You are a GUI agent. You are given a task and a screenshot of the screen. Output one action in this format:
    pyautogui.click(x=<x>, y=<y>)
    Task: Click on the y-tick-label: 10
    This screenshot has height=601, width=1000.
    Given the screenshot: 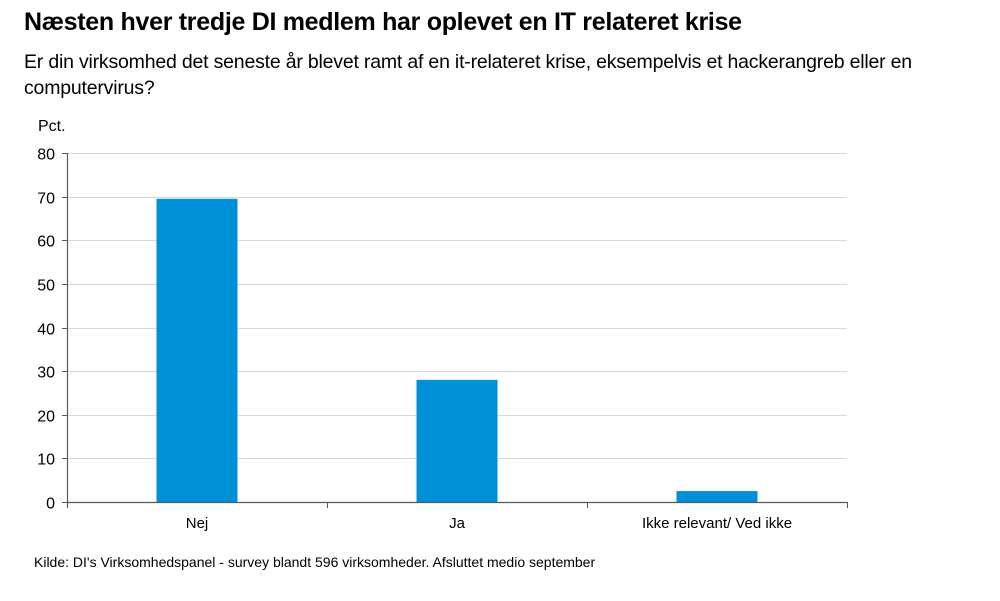 What is the action you would take?
    pyautogui.click(x=46, y=460)
    